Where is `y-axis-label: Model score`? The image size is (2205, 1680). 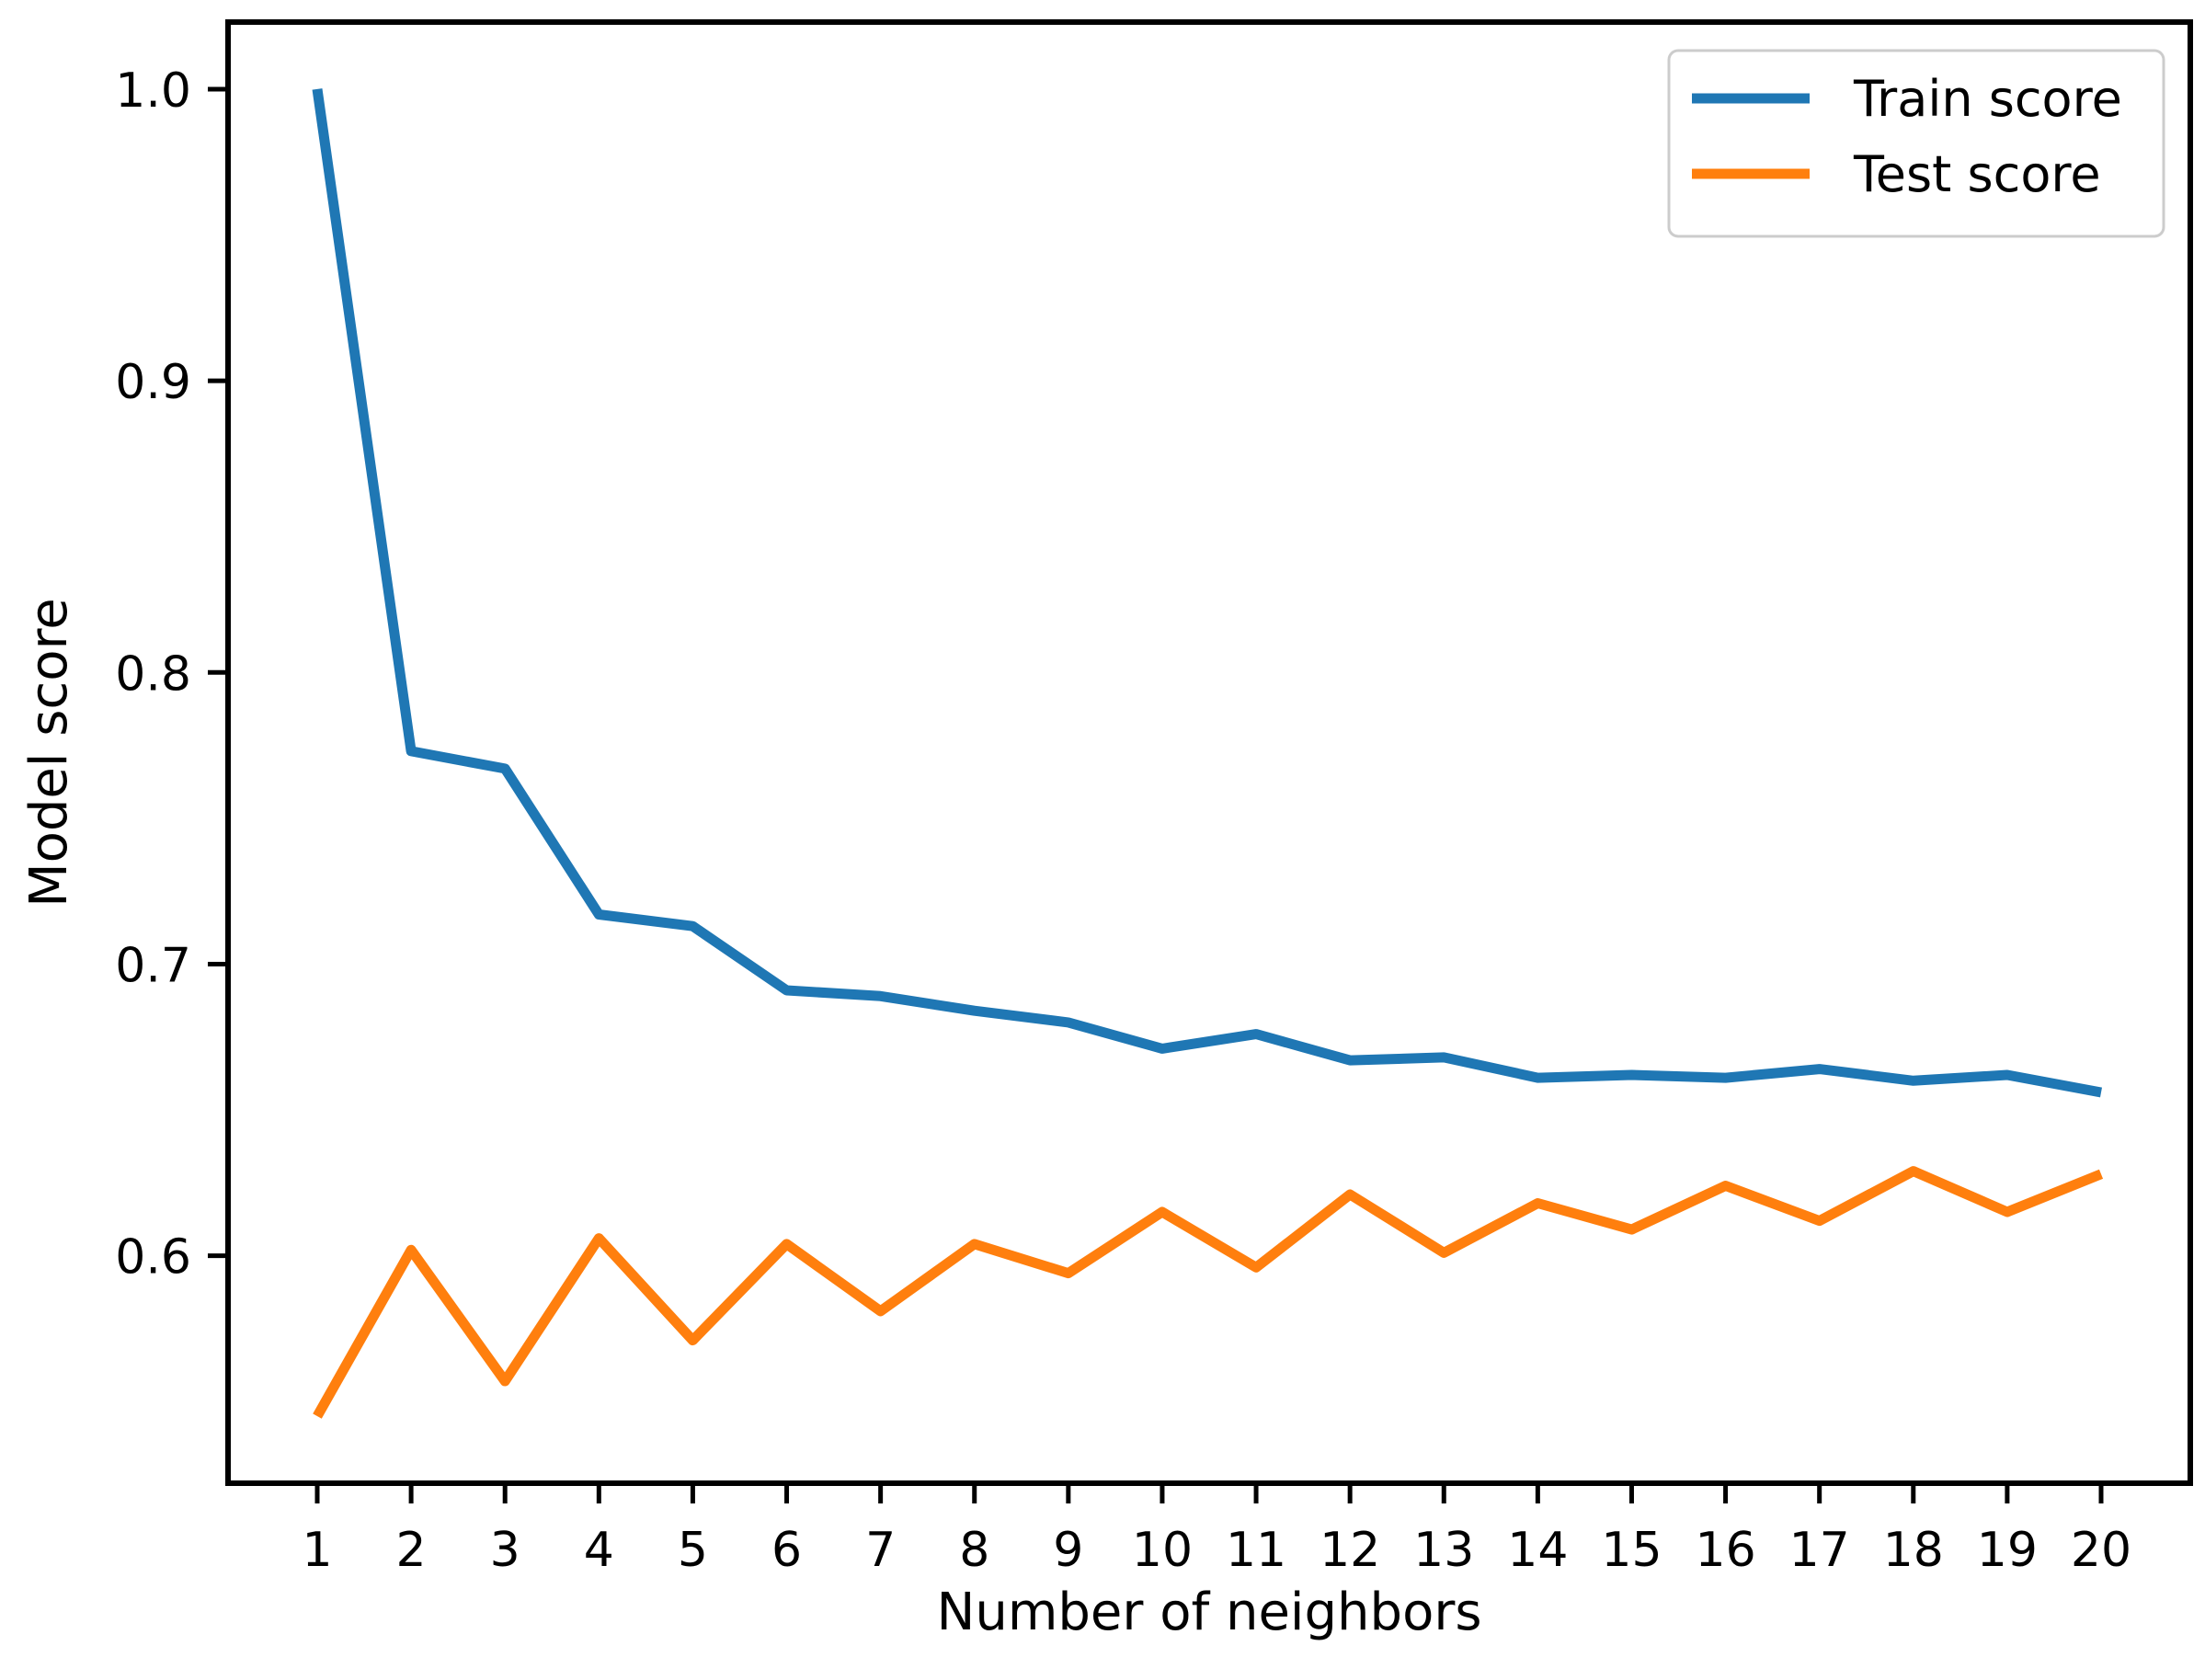 y-axis-label: Model score is located at coordinates (49, 752).